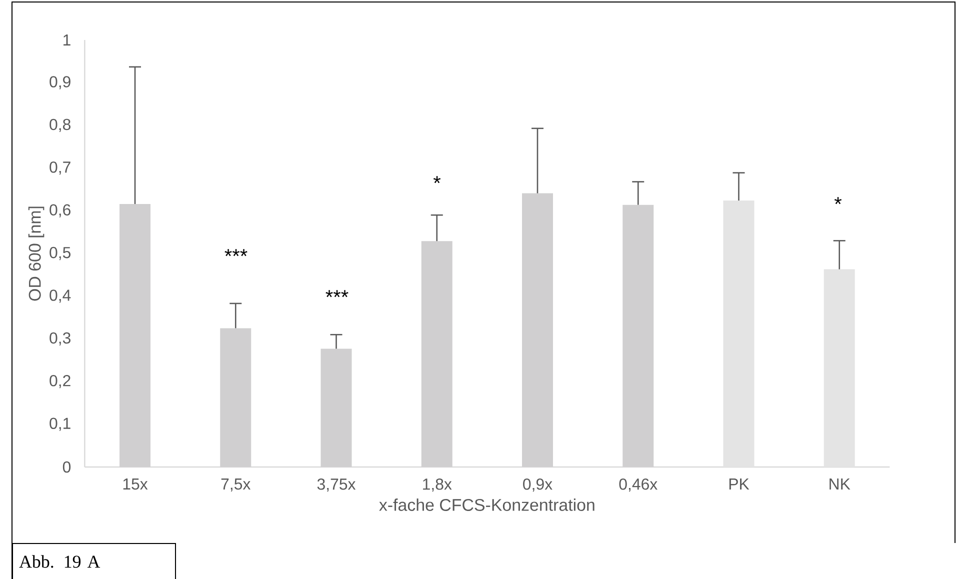  What do you see at coordinates (135, 484) in the screenshot?
I see `x-tick-label: 15x` at bounding box center [135, 484].